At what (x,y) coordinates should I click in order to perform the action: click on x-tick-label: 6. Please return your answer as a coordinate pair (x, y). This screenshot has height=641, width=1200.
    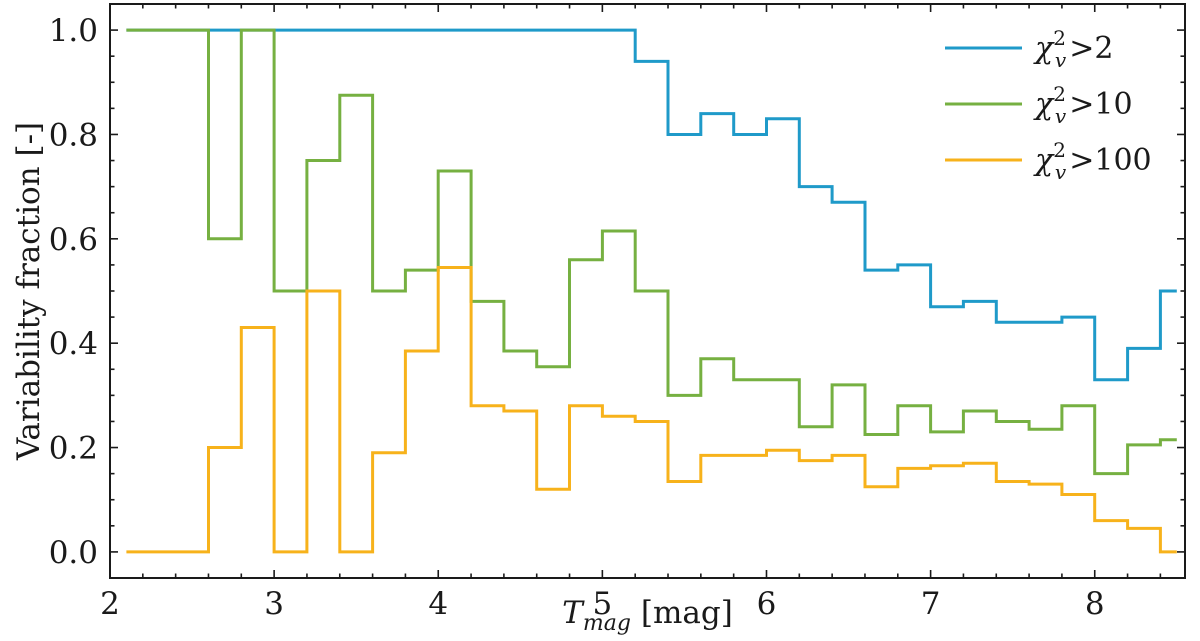
    Looking at the image, I should click on (767, 604).